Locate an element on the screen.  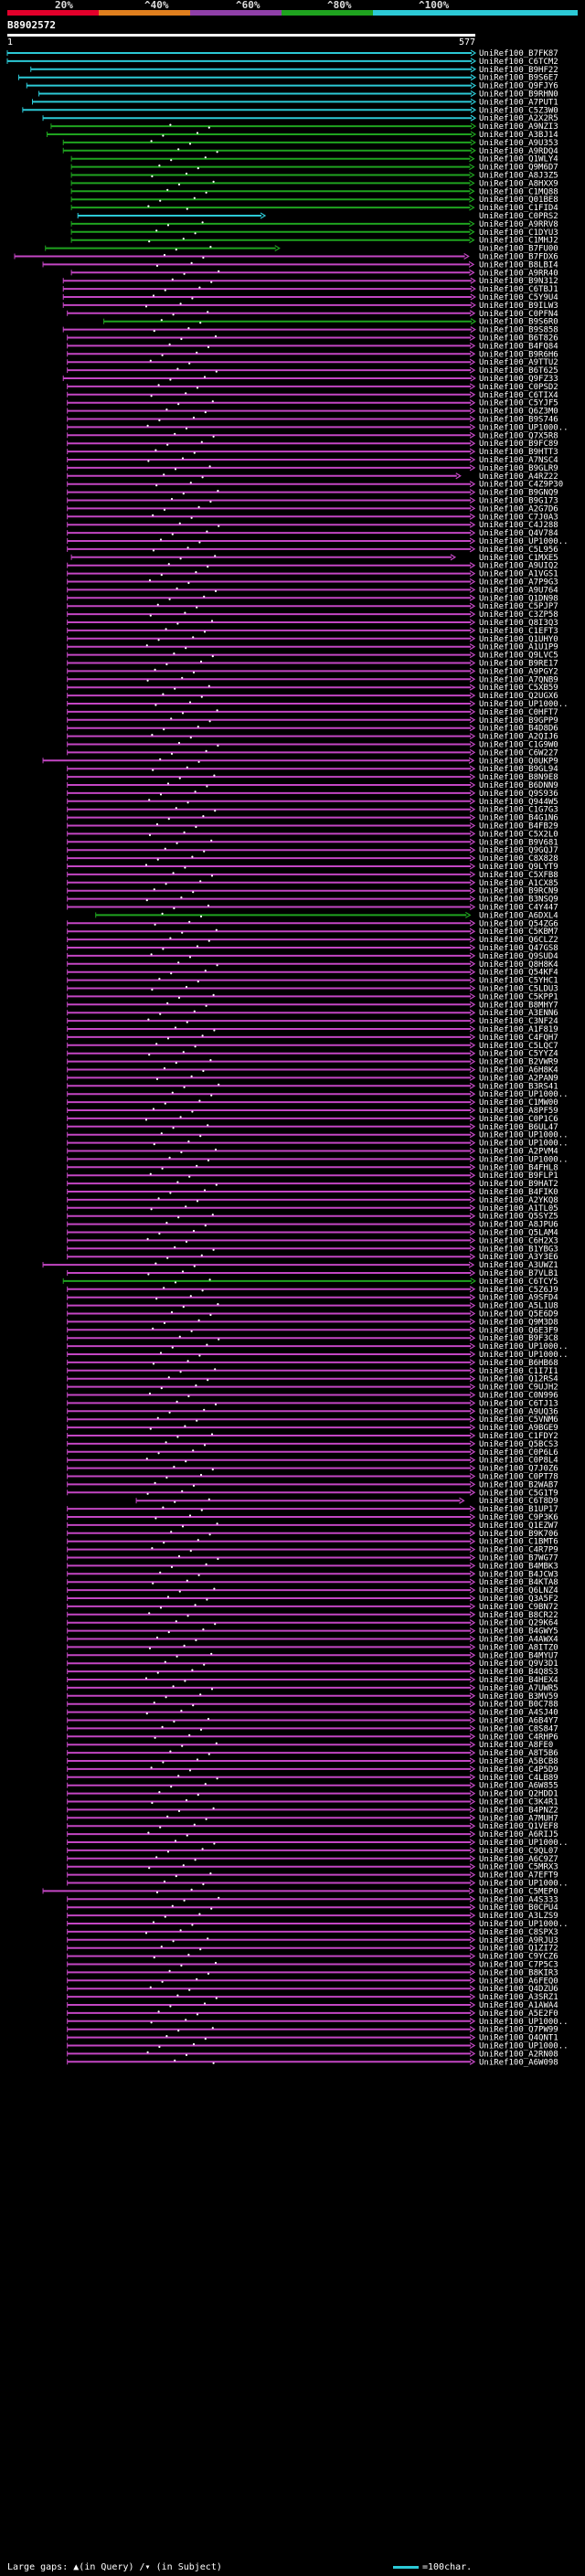
hit-row: UniRef100_C6W227 is located at coordinates (313, 753).